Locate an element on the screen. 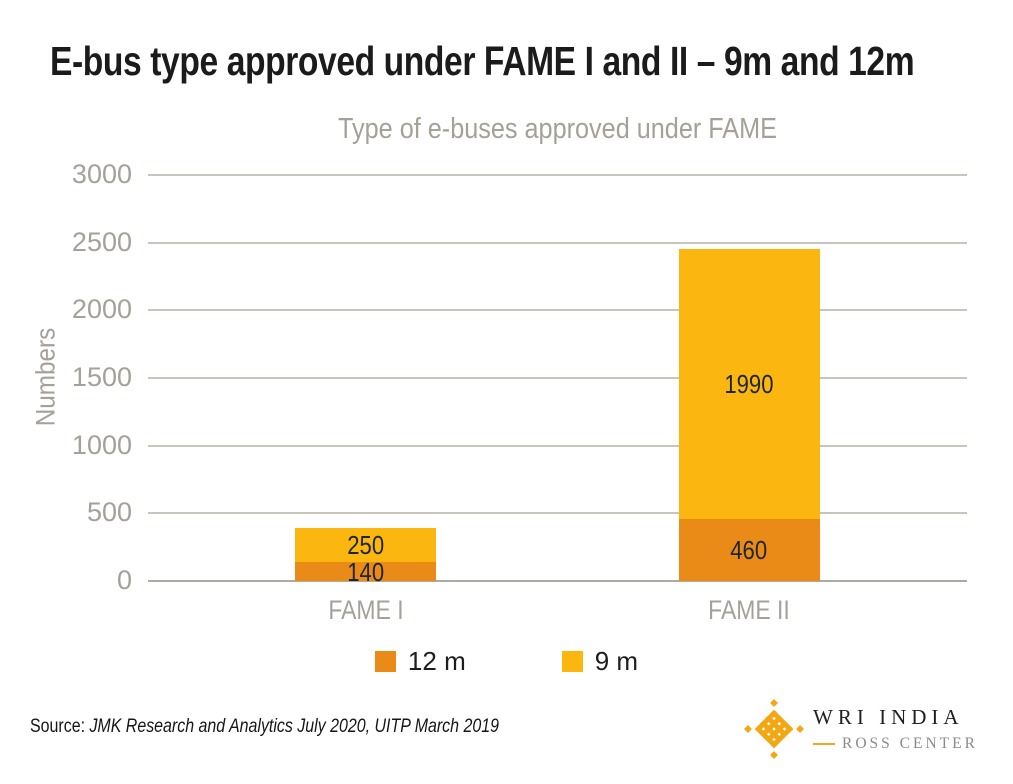  legend-label: 9 m is located at coordinates (616, 661).